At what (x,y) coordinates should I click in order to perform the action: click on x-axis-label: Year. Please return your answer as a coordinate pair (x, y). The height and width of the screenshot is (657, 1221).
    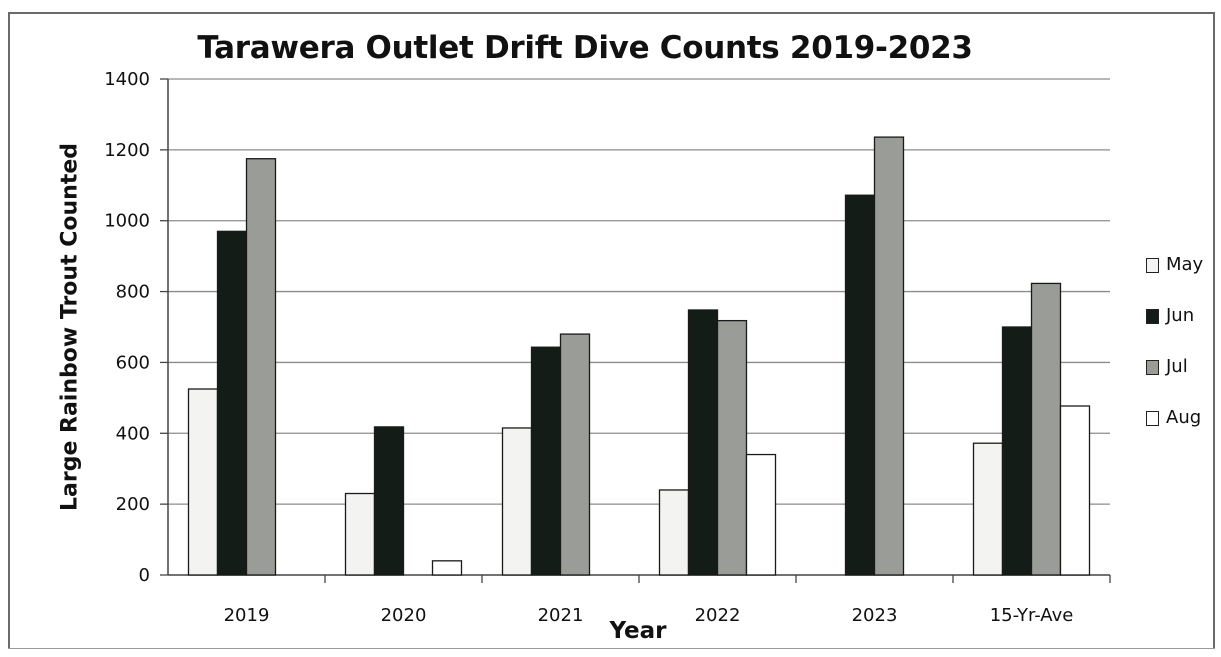
    Looking at the image, I should click on (638, 631).